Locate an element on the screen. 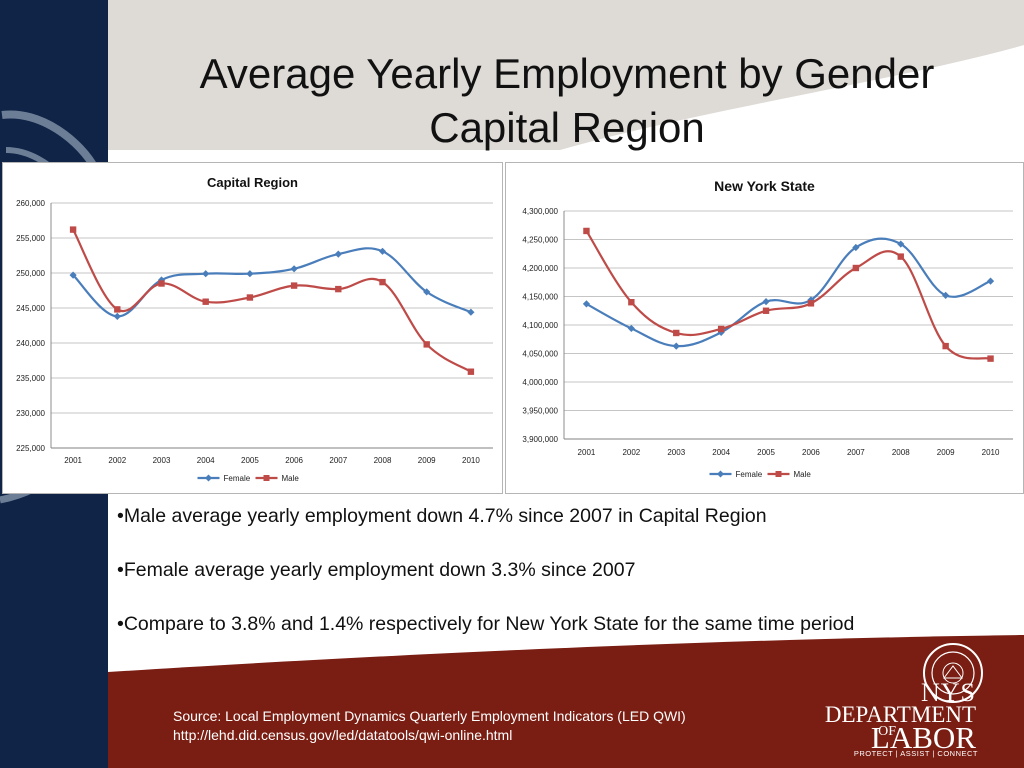  y-tick-label: 4,000,000 is located at coordinates (540, 382).